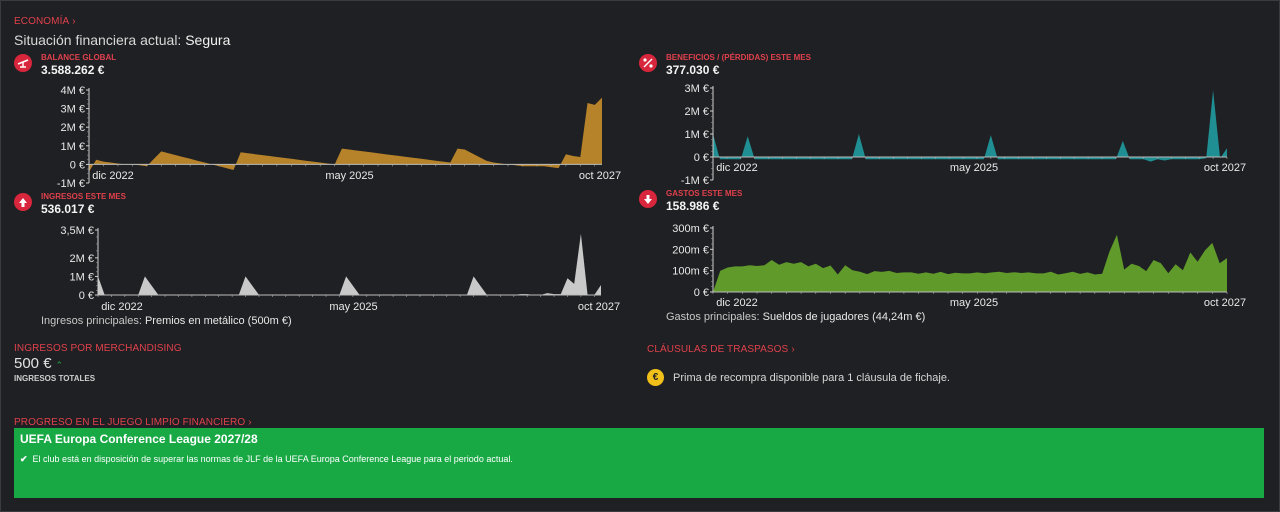 The width and height of the screenshot is (1280, 512). Describe the element at coordinates (24, 459) in the screenshot. I see `checkmark-icon: ✔` at that location.